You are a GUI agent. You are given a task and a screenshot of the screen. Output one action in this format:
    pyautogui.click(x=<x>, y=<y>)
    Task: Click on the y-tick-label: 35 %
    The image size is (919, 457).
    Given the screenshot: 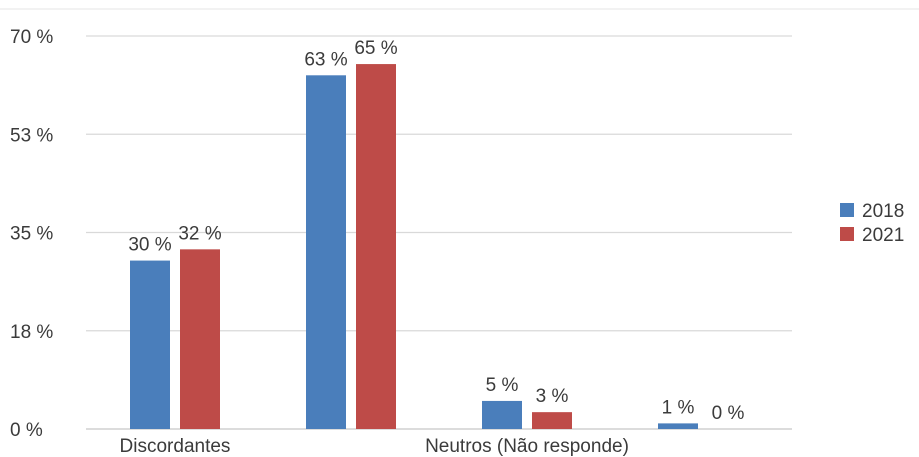 What is the action you would take?
    pyautogui.click(x=31, y=234)
    